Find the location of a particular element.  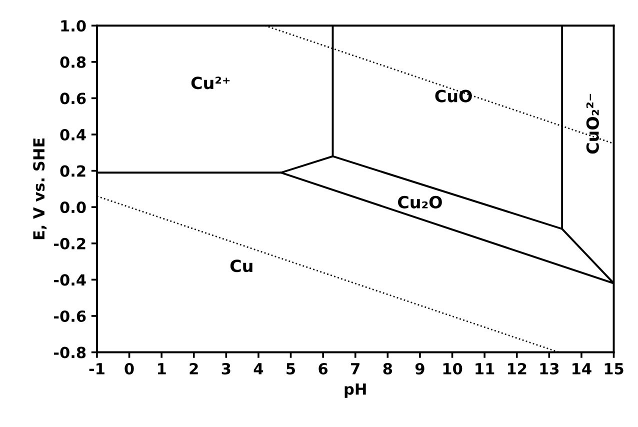

x-tick-label: 12 is located at coordinates (517, 368).